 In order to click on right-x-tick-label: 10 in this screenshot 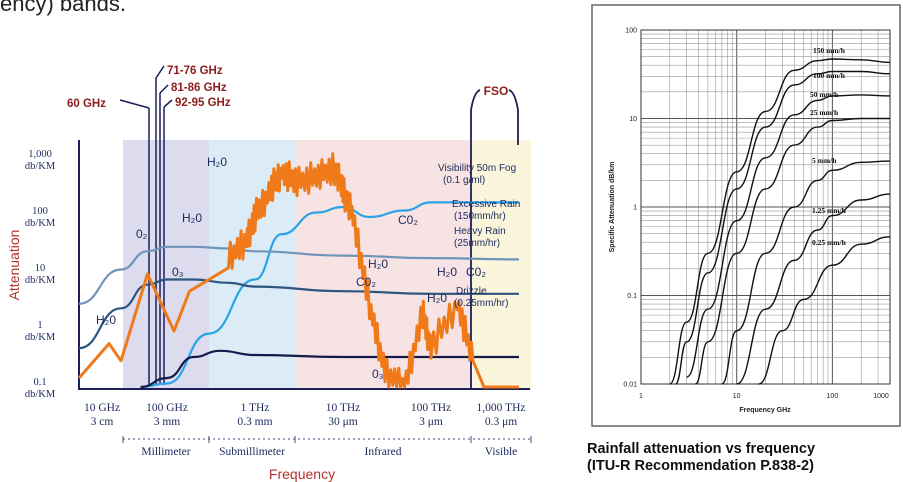, I will do `click(737, 396)`.